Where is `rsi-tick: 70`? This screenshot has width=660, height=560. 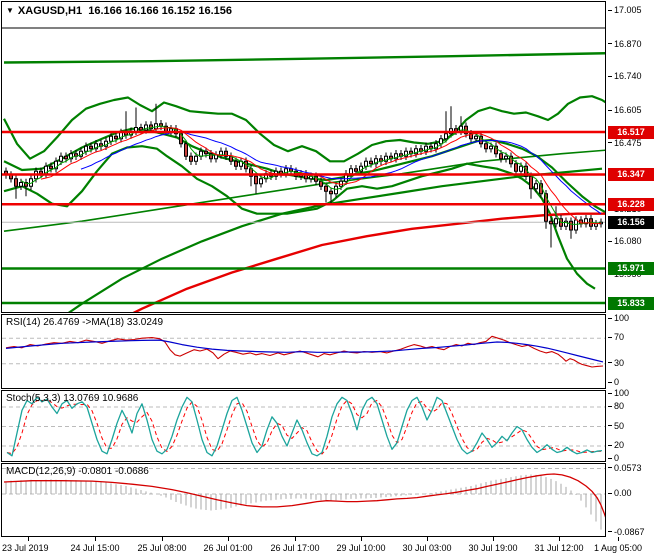 rsi-tick: 70 is located at coordinates (616, 337).